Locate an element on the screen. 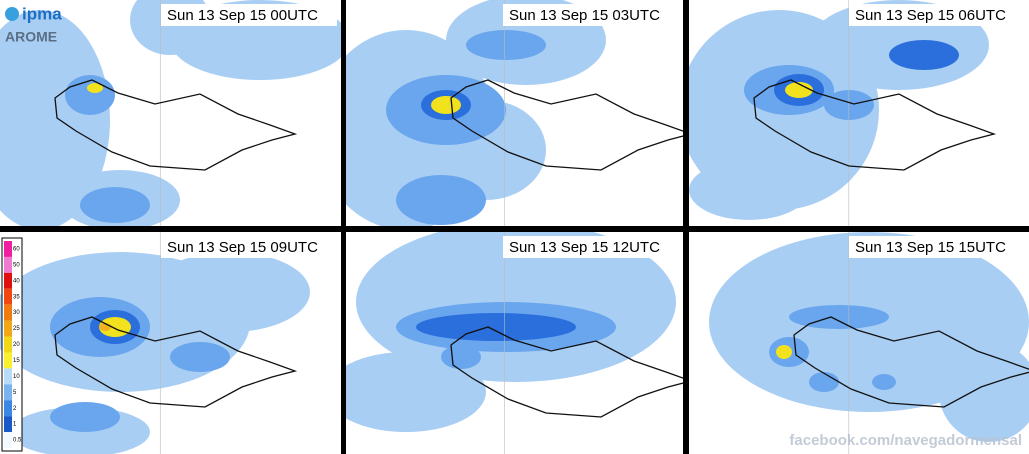  legend: 60 50 40 35 30 25 20 15 10 5 2 1 0.5 is located at coordinates (12, 344).